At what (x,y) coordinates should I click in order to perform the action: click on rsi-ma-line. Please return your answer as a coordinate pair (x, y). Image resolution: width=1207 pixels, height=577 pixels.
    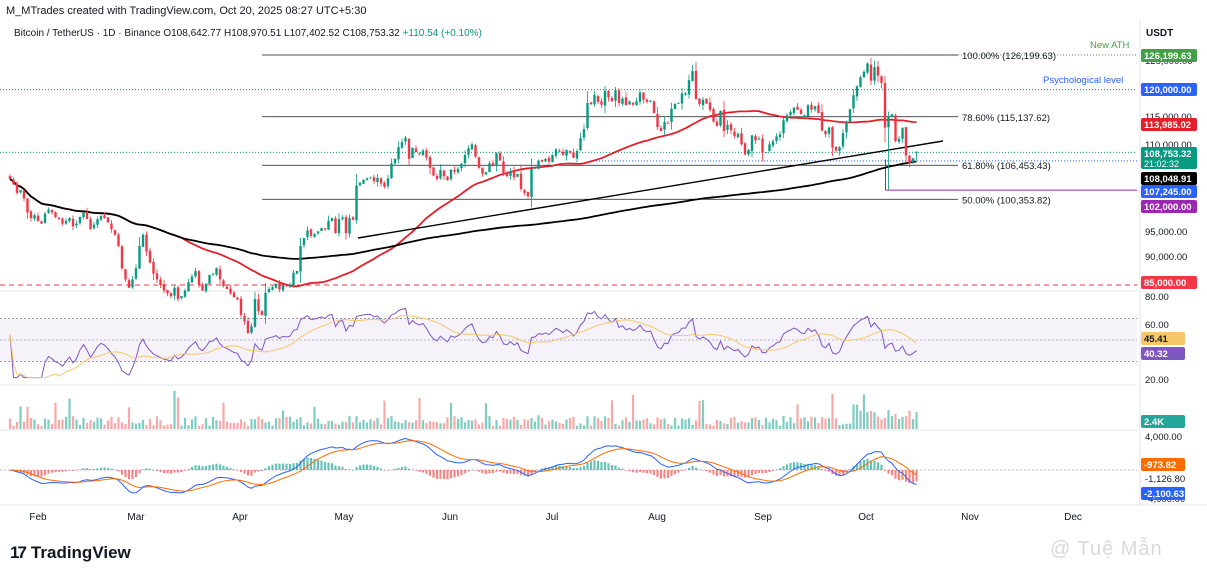
    Looking at the image, I should click on (463, 346).